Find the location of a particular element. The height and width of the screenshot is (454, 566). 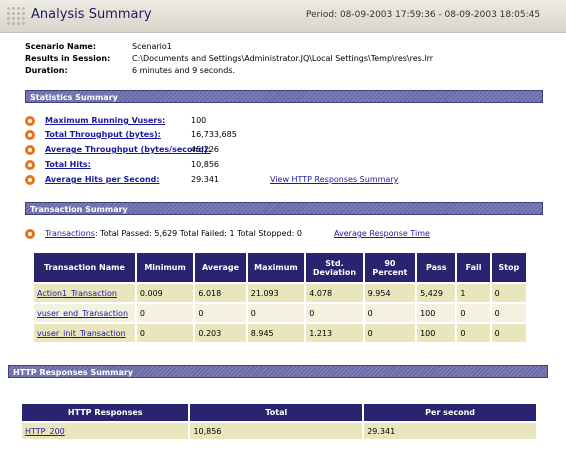

stat-value: 100 is located at coordinates (199, 120).